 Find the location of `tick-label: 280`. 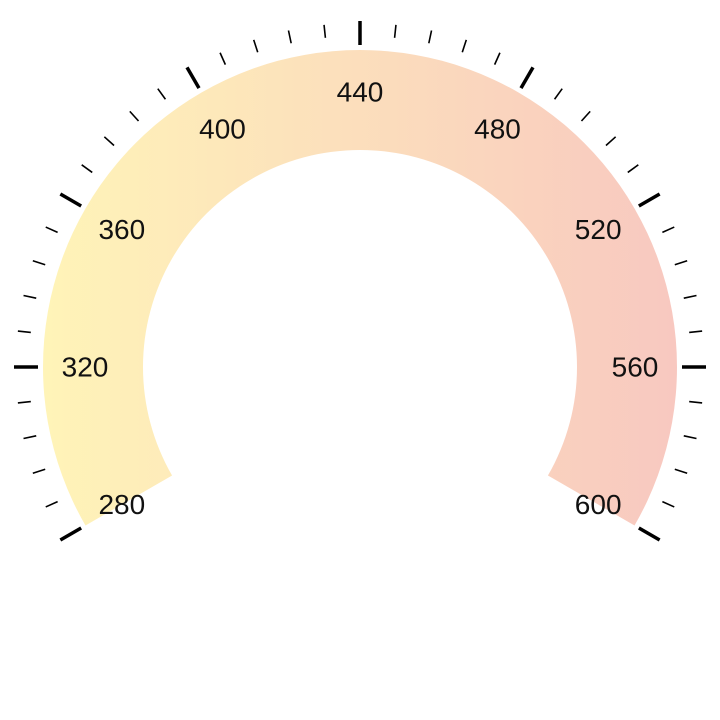

tick-label: 280 is located at coordinates (121, 504).